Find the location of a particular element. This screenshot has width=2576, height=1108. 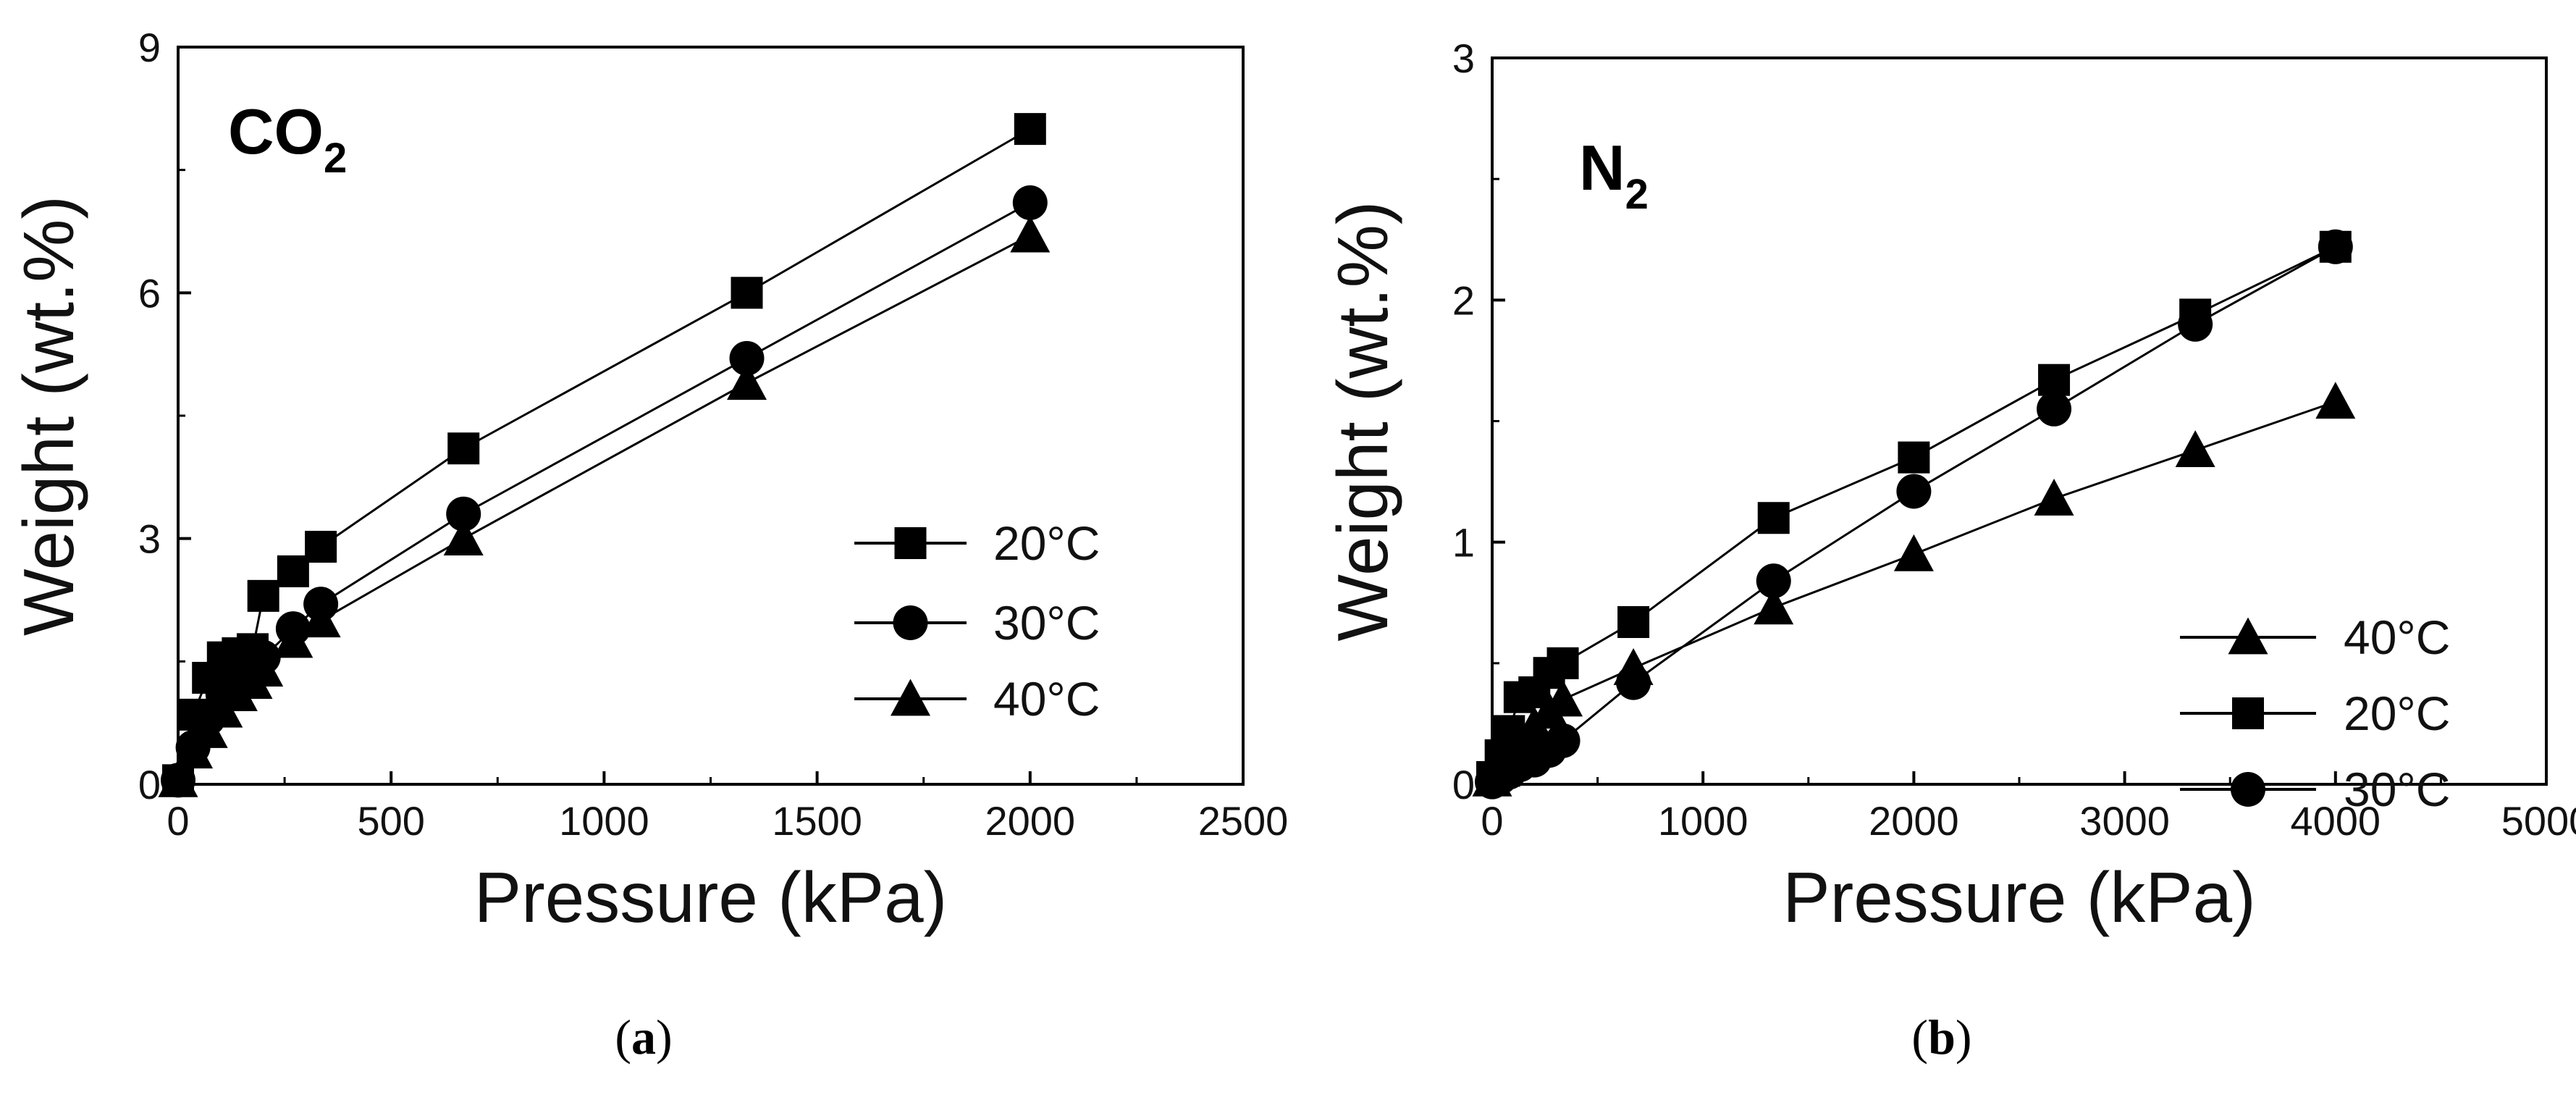

x-tick-label: 2500 is located at coordinates (1243, 821).